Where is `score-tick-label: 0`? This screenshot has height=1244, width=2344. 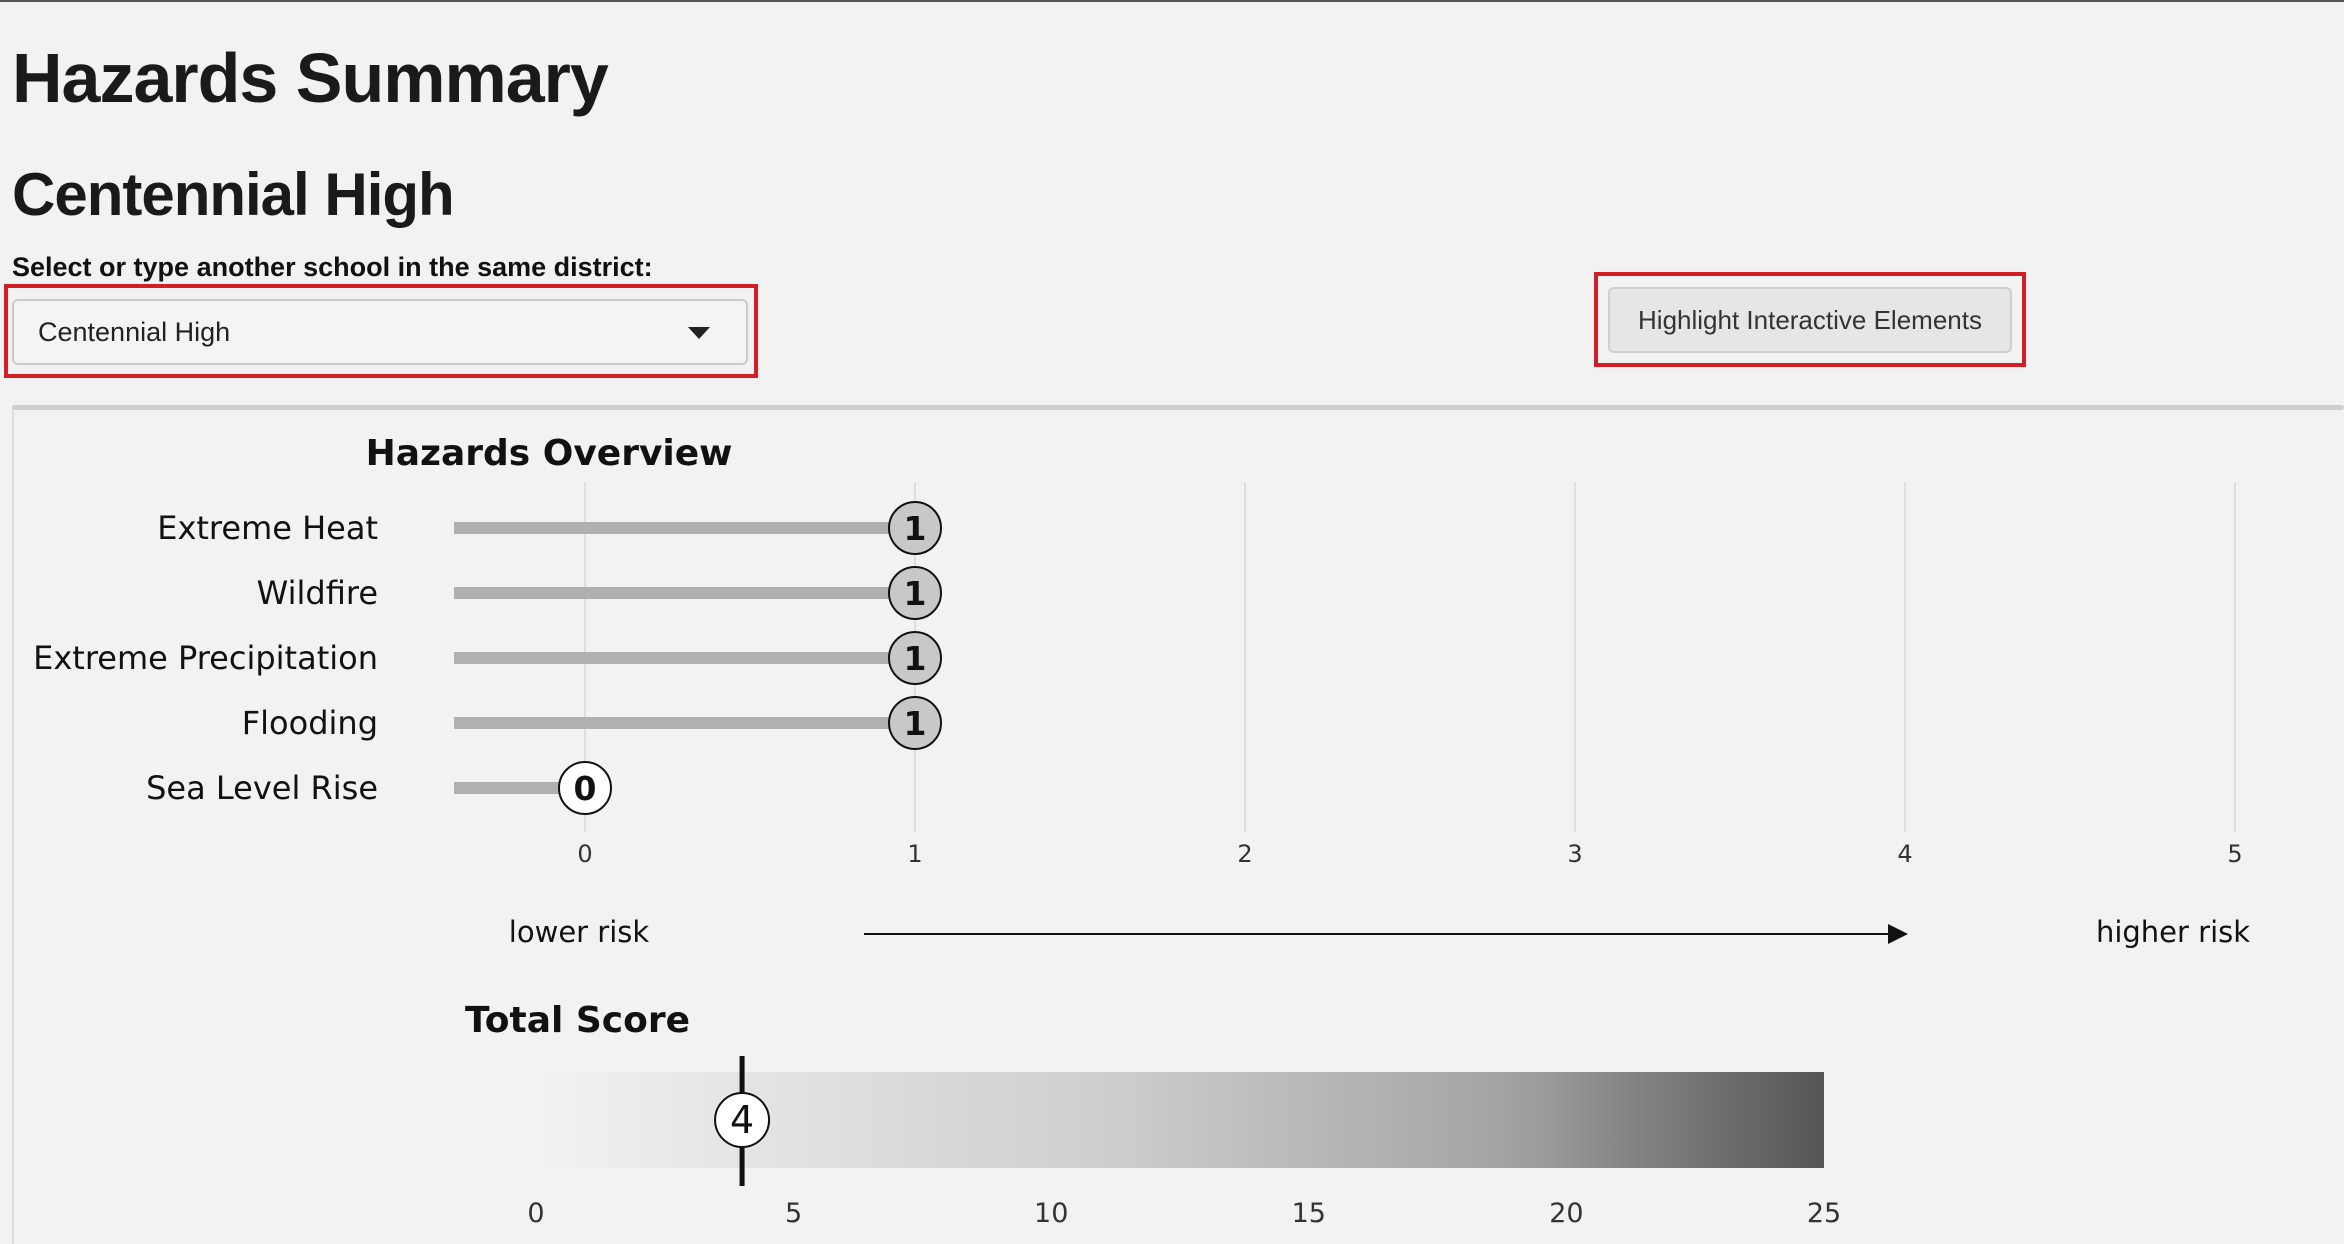
score-tick-label: 0 is located at coordinates (535, 1213).